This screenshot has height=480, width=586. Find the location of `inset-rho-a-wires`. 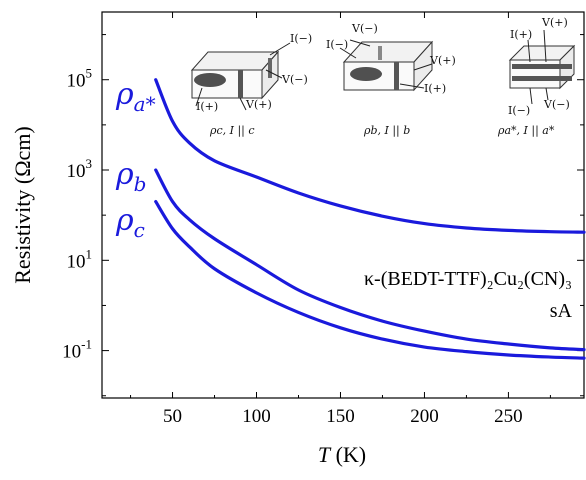

inset-rho-a-wires is located at coordinates (538, 67).